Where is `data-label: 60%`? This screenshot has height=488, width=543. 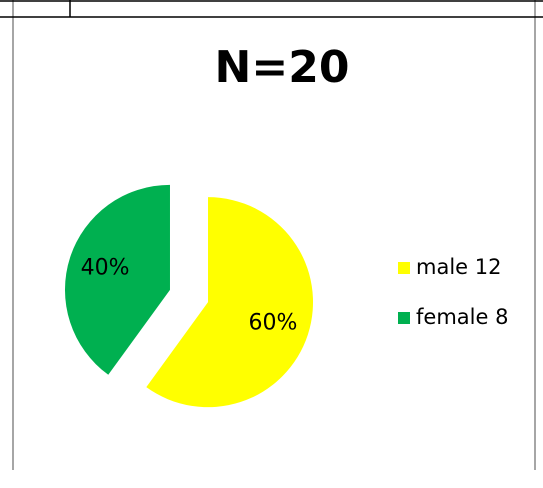
data-label: 60% is located at coordinates (272, 322).